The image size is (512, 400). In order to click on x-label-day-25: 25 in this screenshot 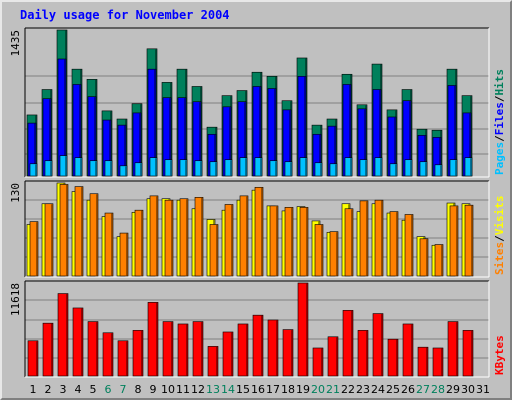, I will do `click(393, 389)`.